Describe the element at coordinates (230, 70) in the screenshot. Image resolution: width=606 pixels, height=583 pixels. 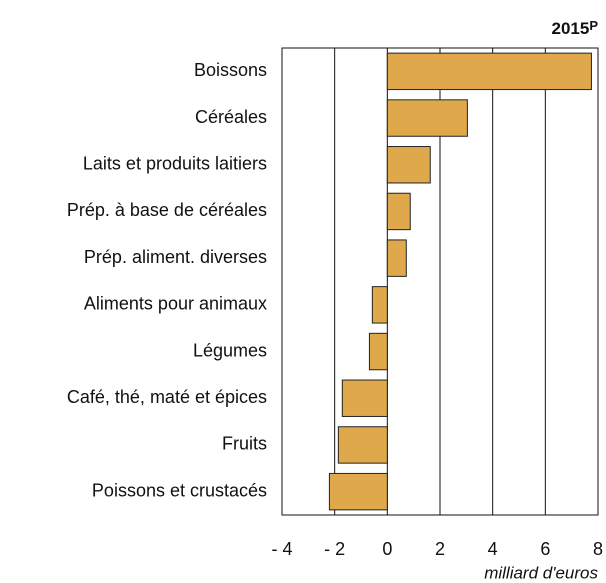
I see `category-label: Boissons` at that location.